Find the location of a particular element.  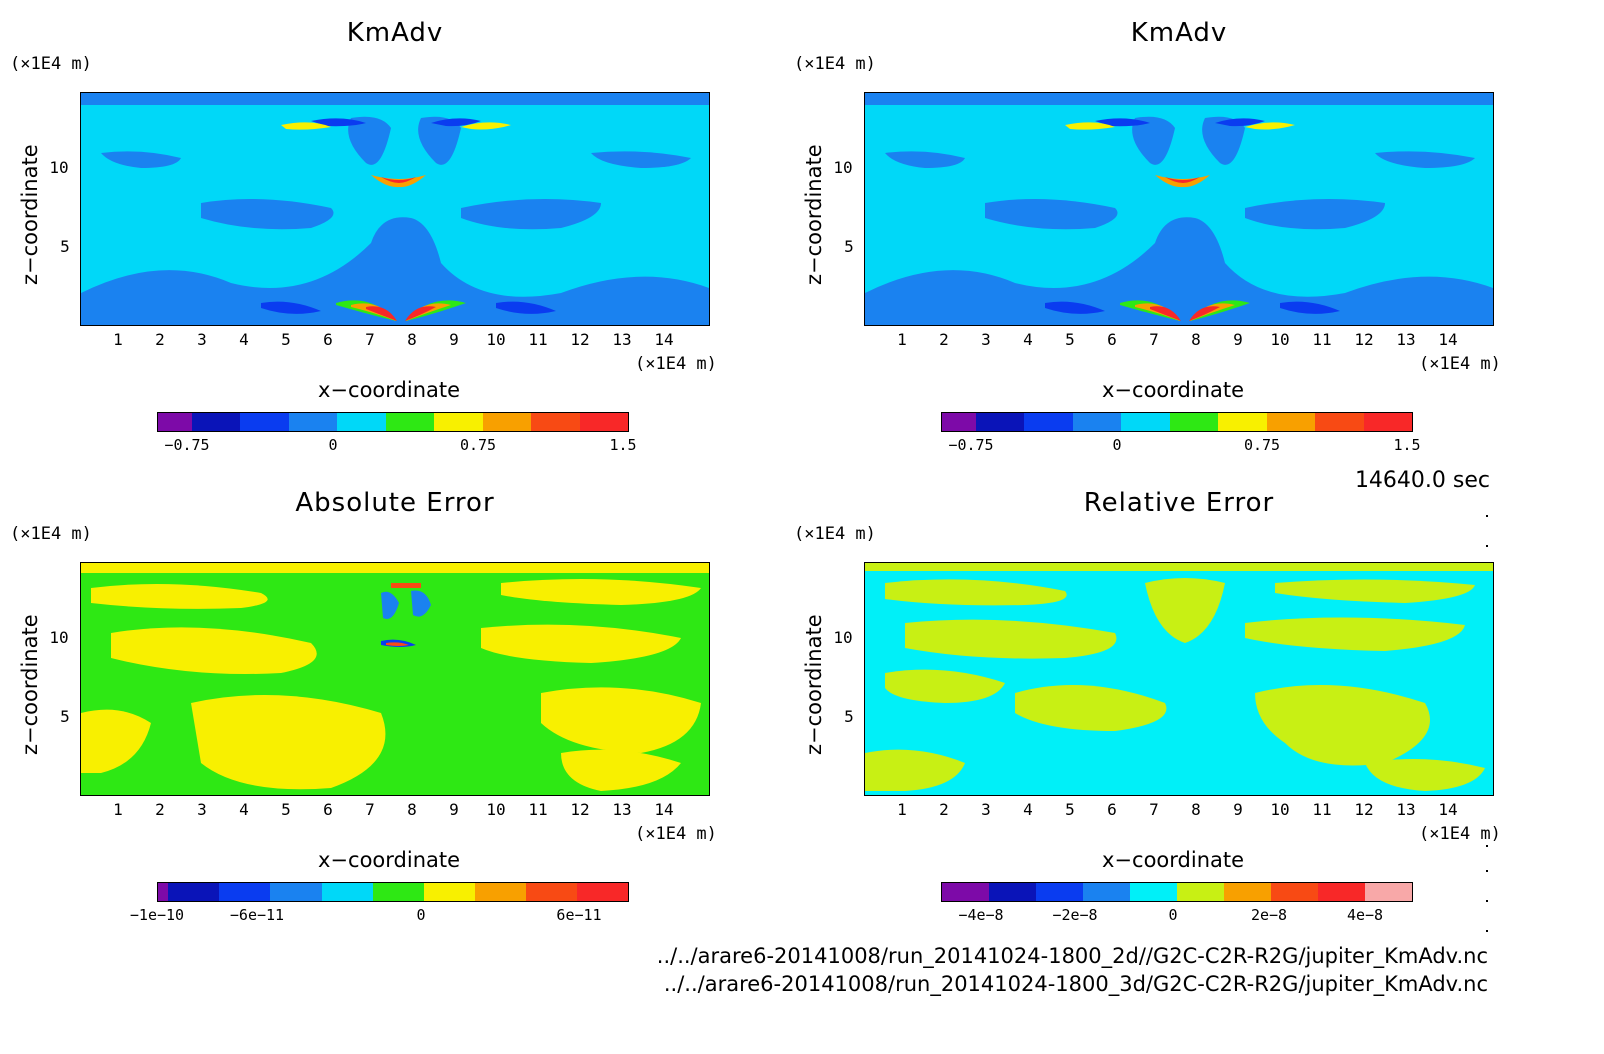

x-tick-label: 13 is located at coordinates (622, 809).